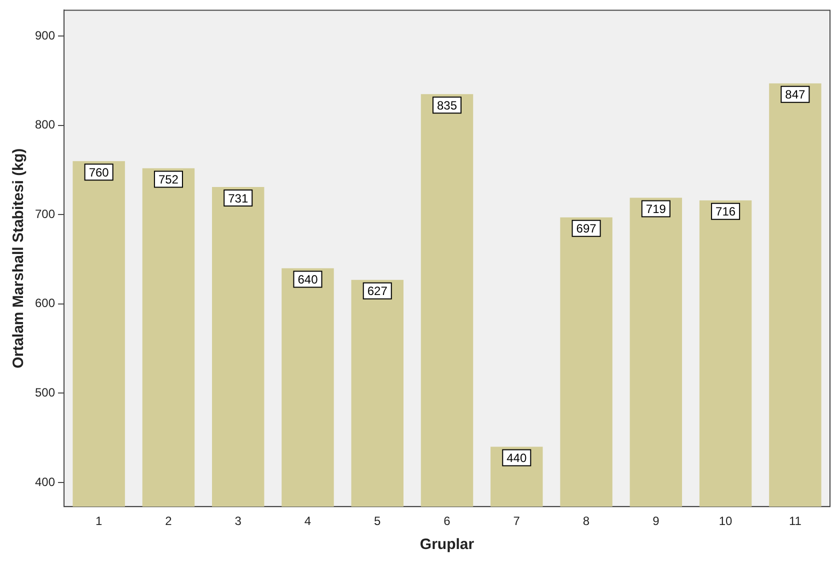 This screenshot has width=838, height=562. Describe the element at coordinates (45, 35) in the screenshot. I see `y-tick-label: 900` at that location.